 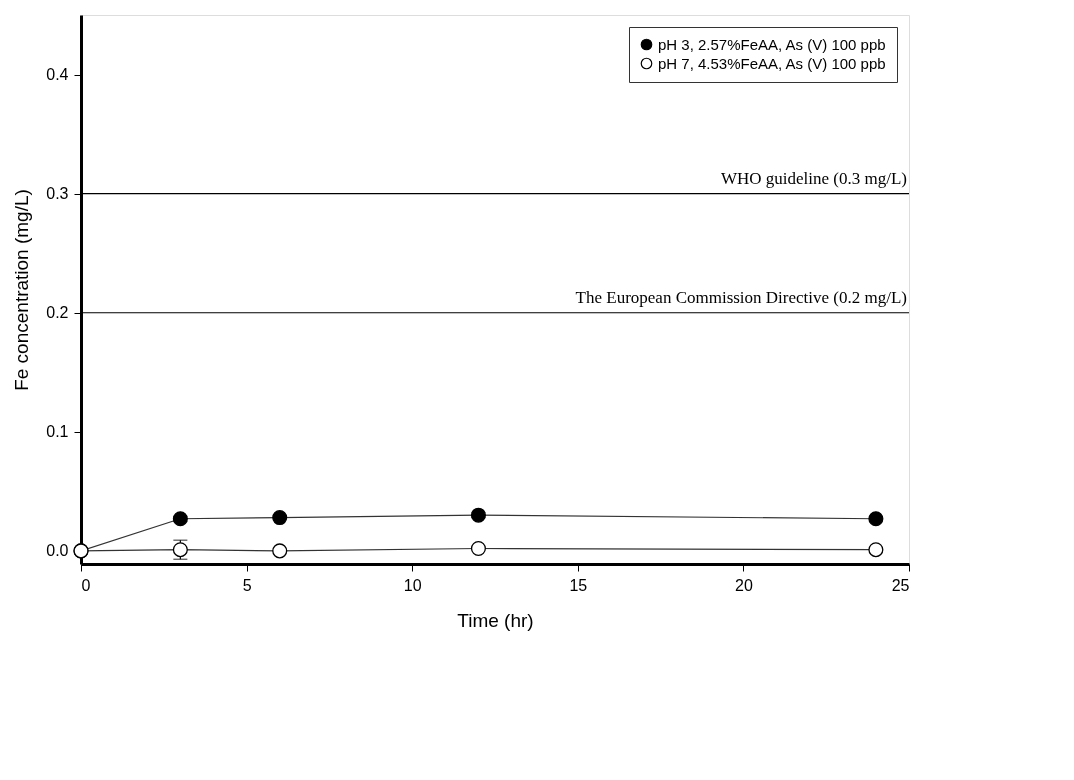 I want to click on x-tick-label: 5, so click(x=247, y=585).